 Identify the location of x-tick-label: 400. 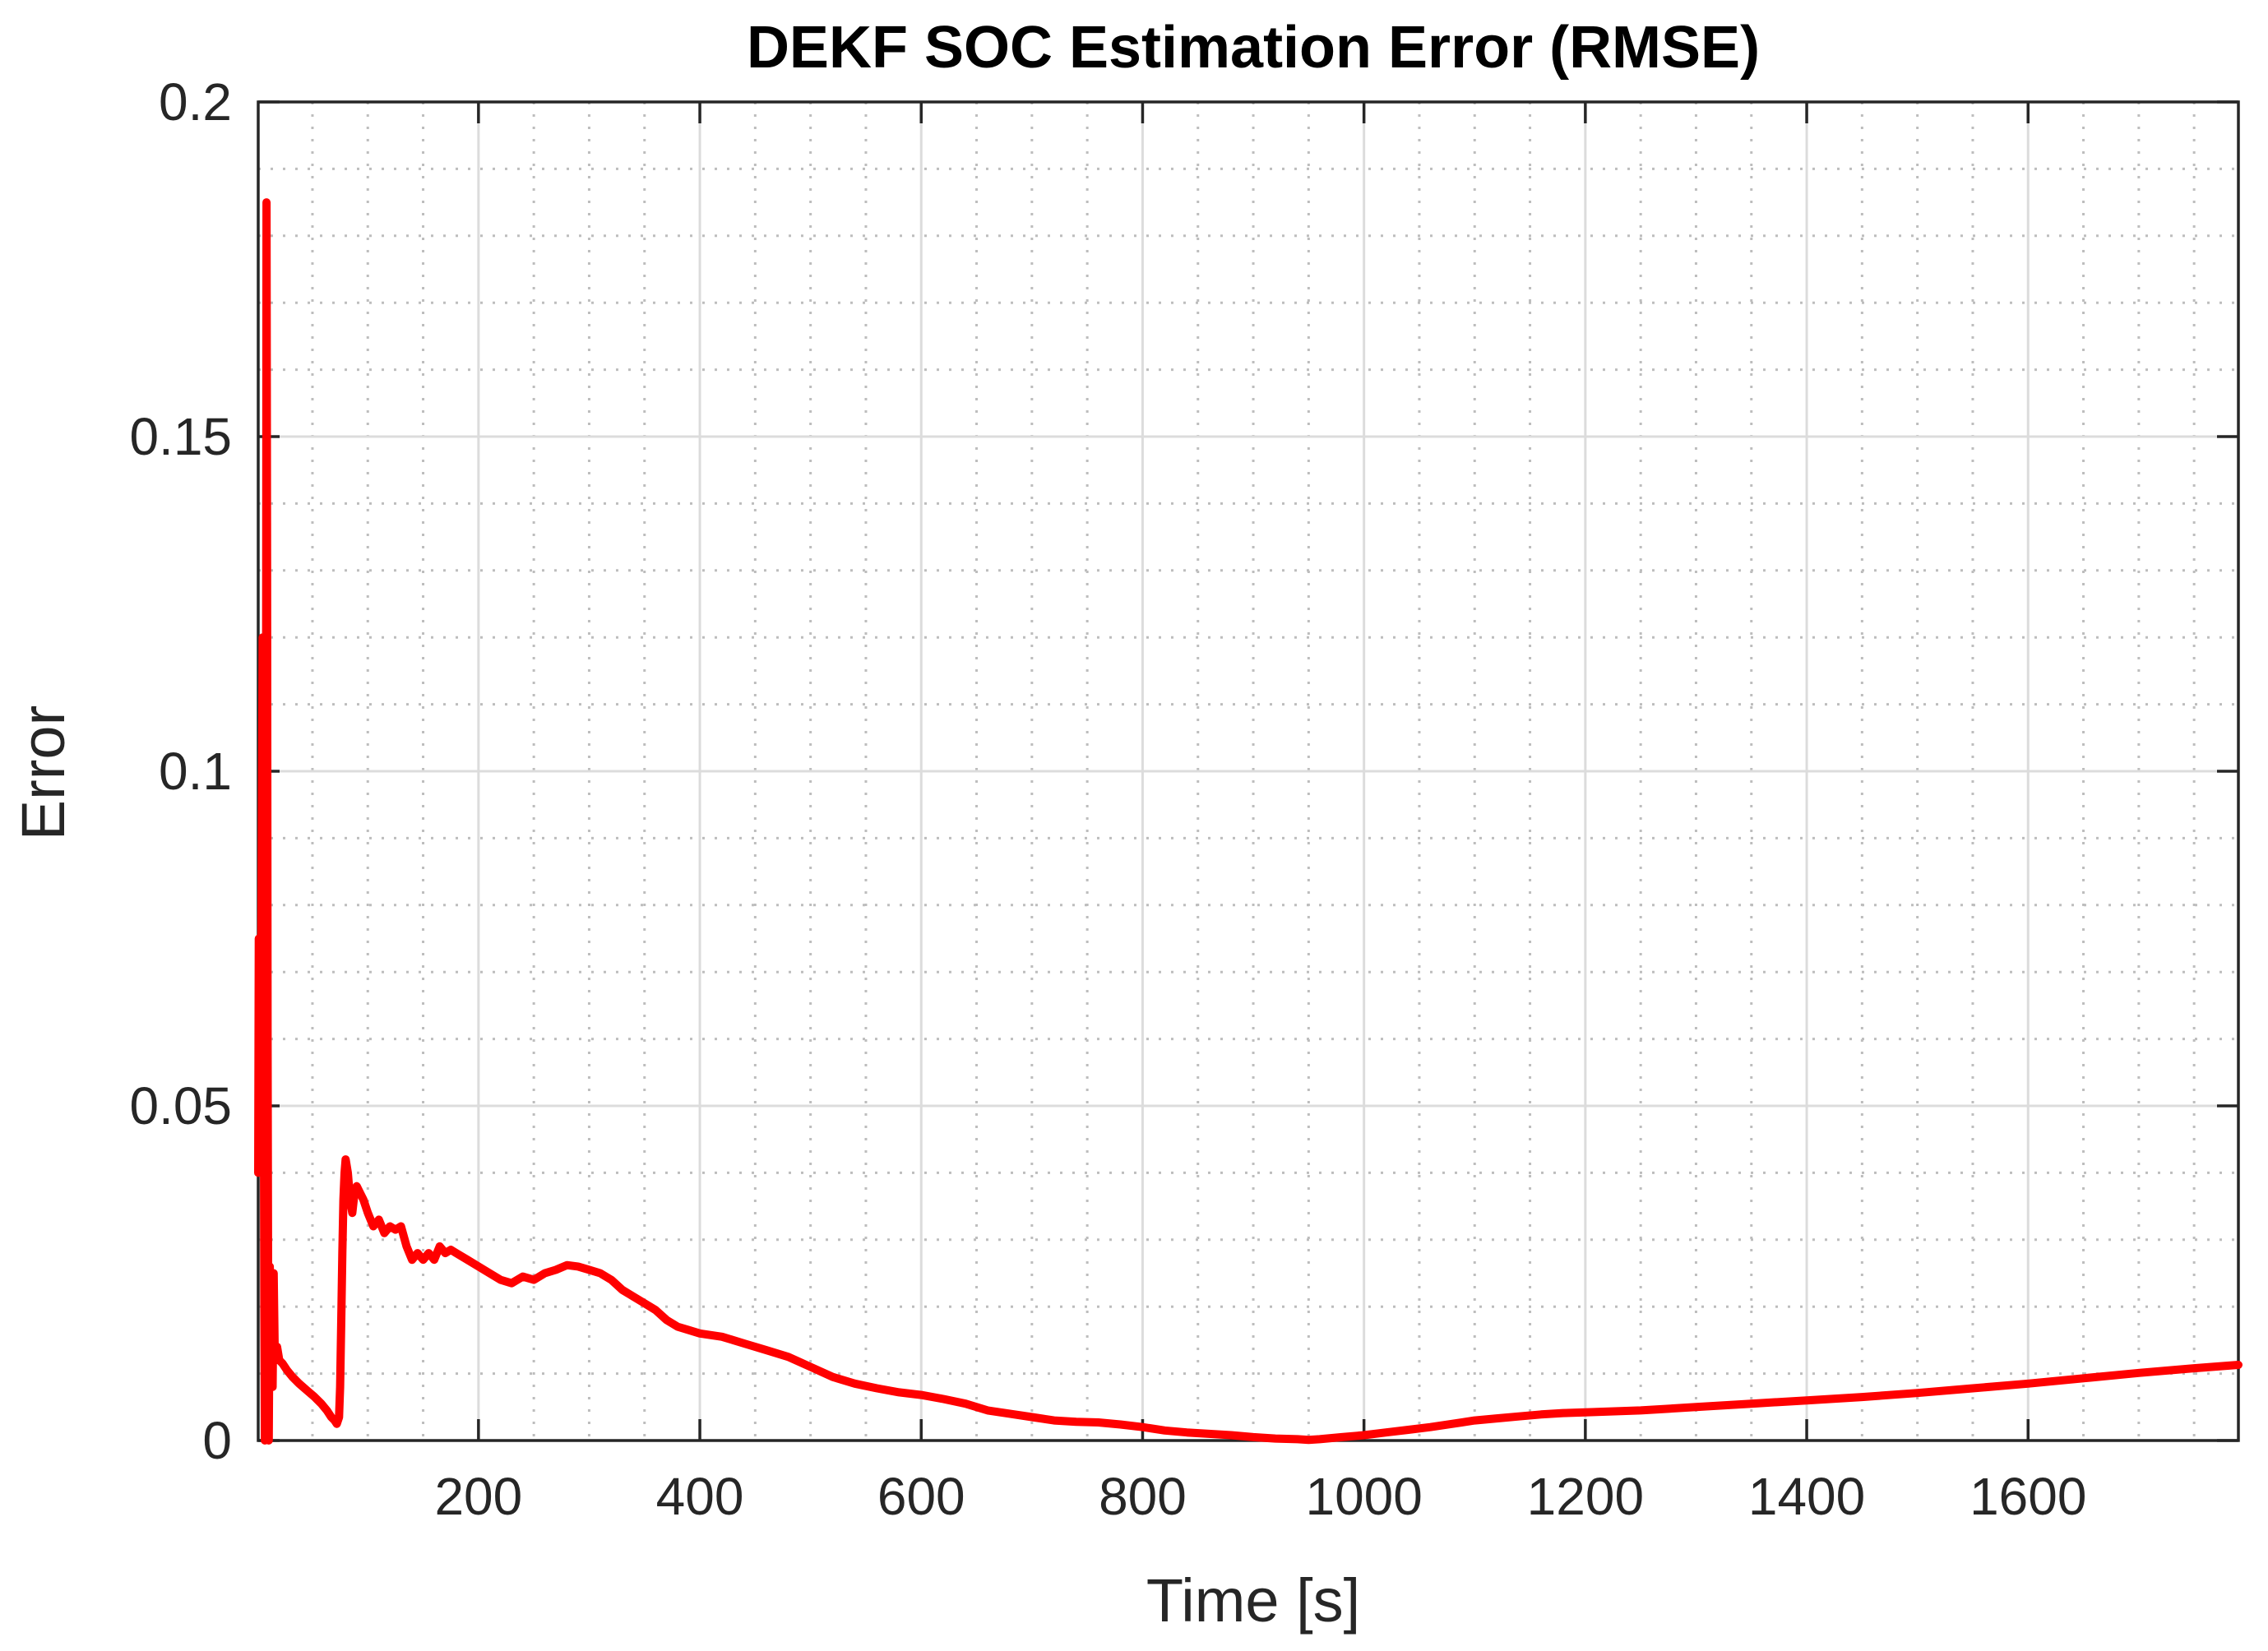
(700, 1496).